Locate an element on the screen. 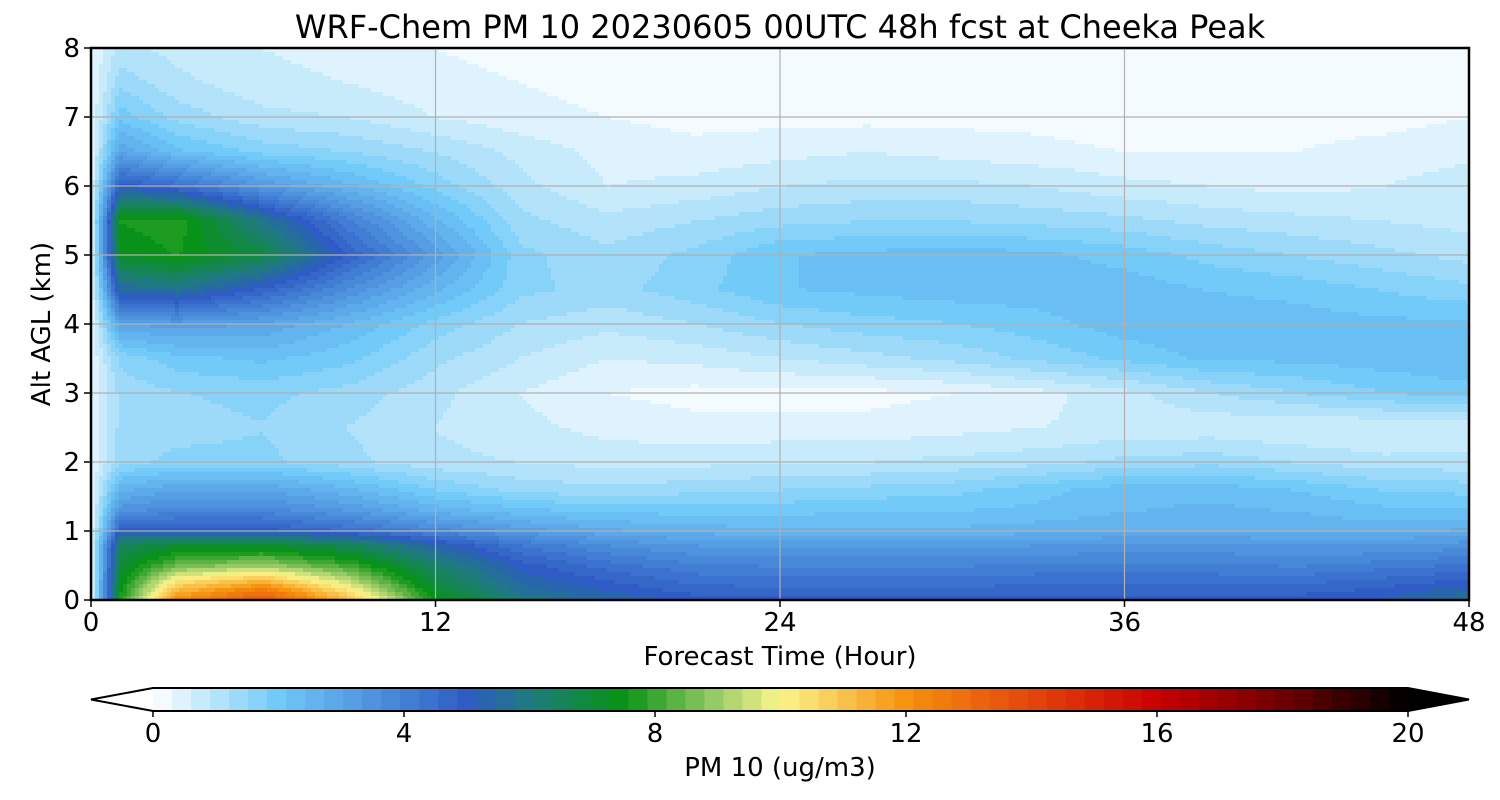 Image resolution: width=1500 pixels, height=800 pixels. x-axis: 0 12 24 36 48 is located at coordinates (784, 619).